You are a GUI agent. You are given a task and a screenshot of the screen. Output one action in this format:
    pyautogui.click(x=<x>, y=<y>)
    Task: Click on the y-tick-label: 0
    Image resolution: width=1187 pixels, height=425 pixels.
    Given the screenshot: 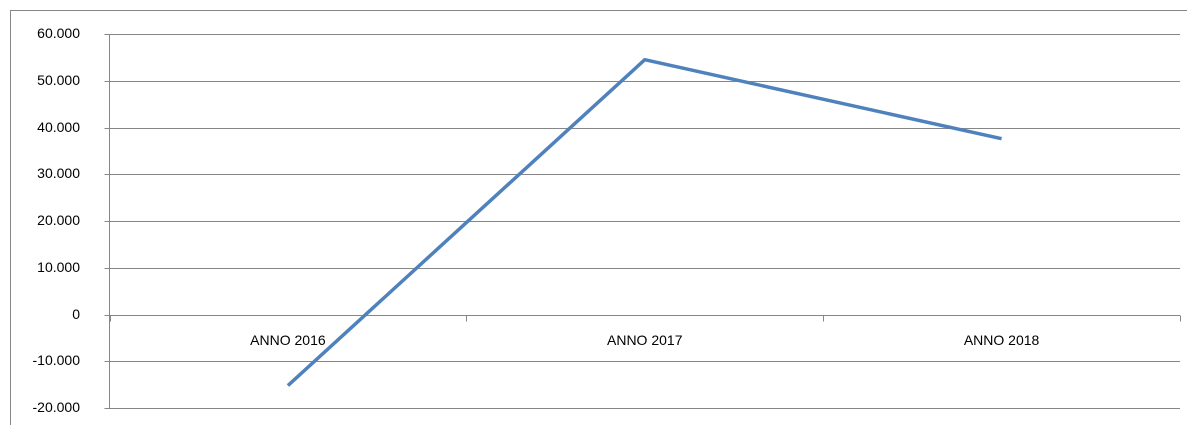 What is the action you would take?
    pyautogui.click(x=76, y=314)
    